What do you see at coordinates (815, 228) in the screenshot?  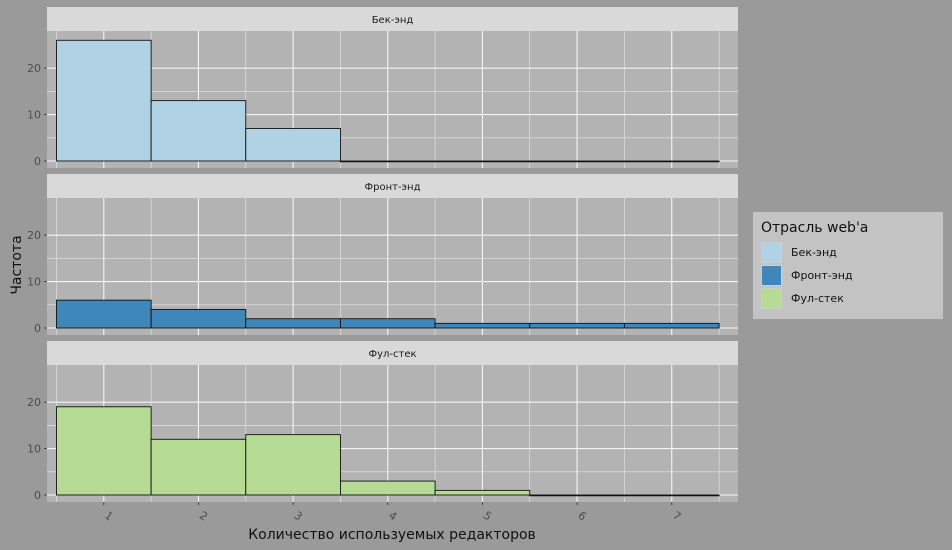 I see `legend-title: Отрасль web'а` at bounding box center [815, 228].